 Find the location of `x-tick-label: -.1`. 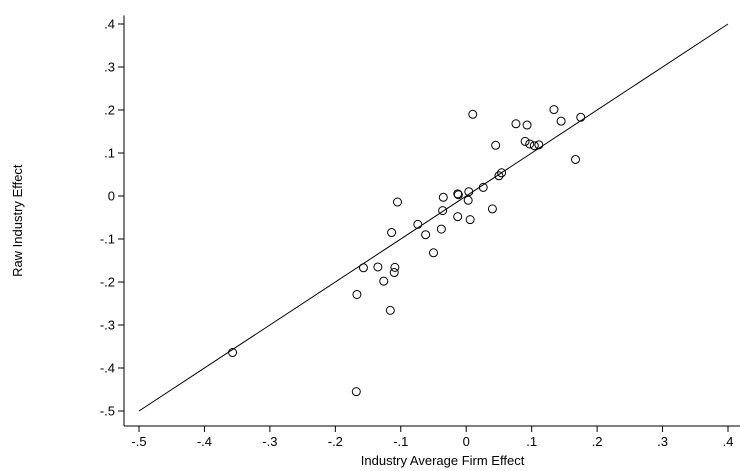

x-tick-label: -.1 is located at coordinates (400, 441).